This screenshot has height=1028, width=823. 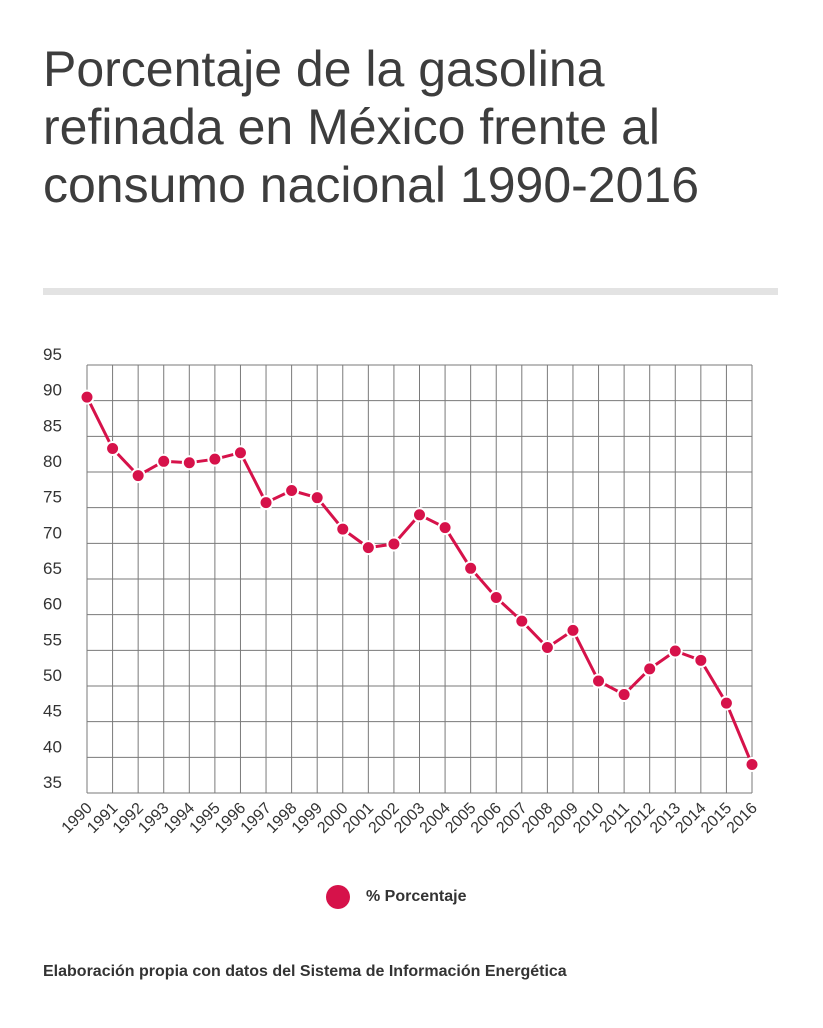 I want to click on title-divider, so click(x=410, y=291).